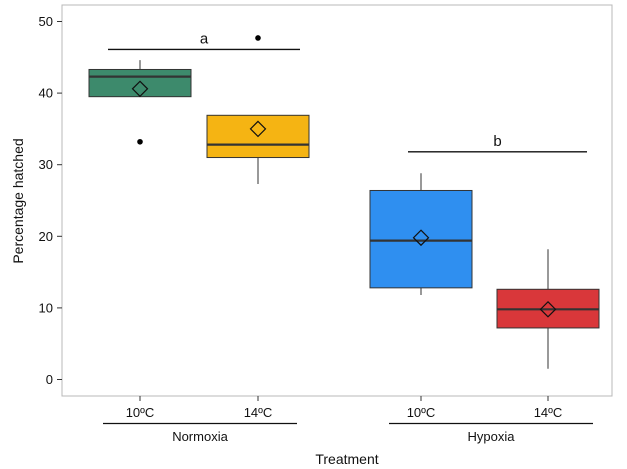 Image resolution: width=627 pixels, height=469 pixels. I want to click on group-label: Hypoxia, so click(492, 436).